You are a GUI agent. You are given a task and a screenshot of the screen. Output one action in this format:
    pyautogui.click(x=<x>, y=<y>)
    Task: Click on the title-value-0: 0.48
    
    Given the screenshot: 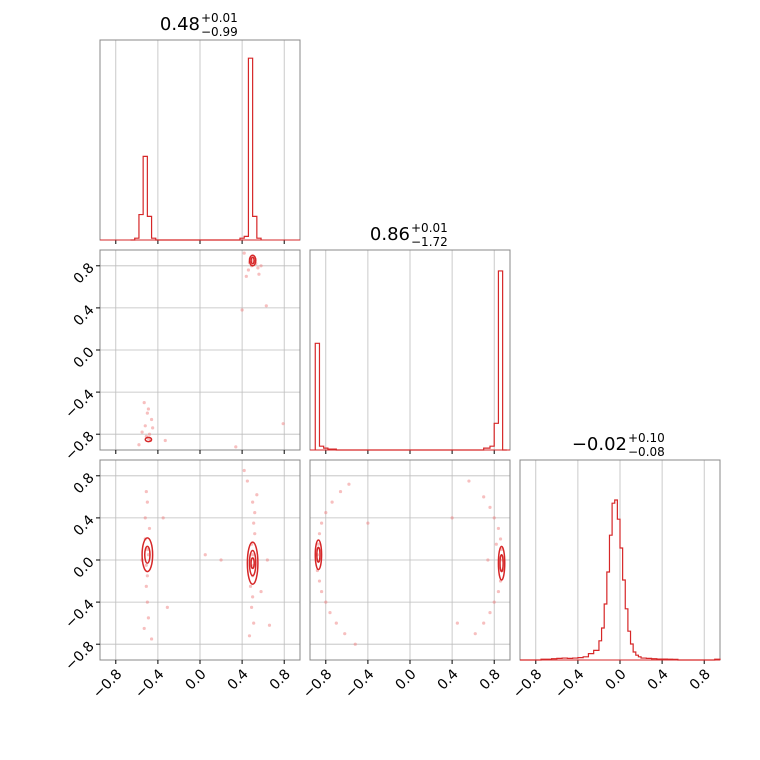 What is the action you would take?
    pyautogui.click(x=180, y=24)
    